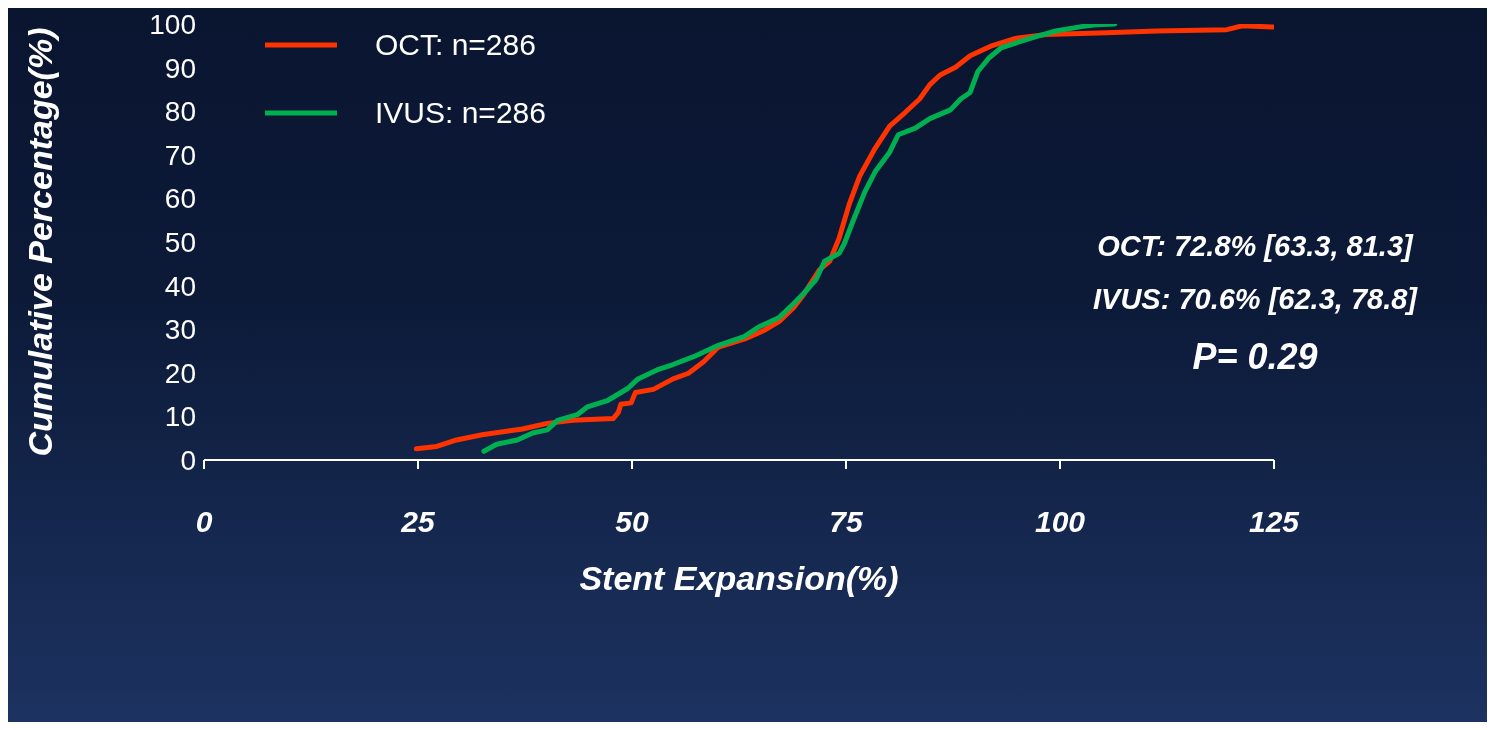 The height and width of the screenshot is (730, 1495). What do you see at coordinates (180, 330) in the screenshot?
I see `y-tick-label: 30` at bounding box center [180, 330].